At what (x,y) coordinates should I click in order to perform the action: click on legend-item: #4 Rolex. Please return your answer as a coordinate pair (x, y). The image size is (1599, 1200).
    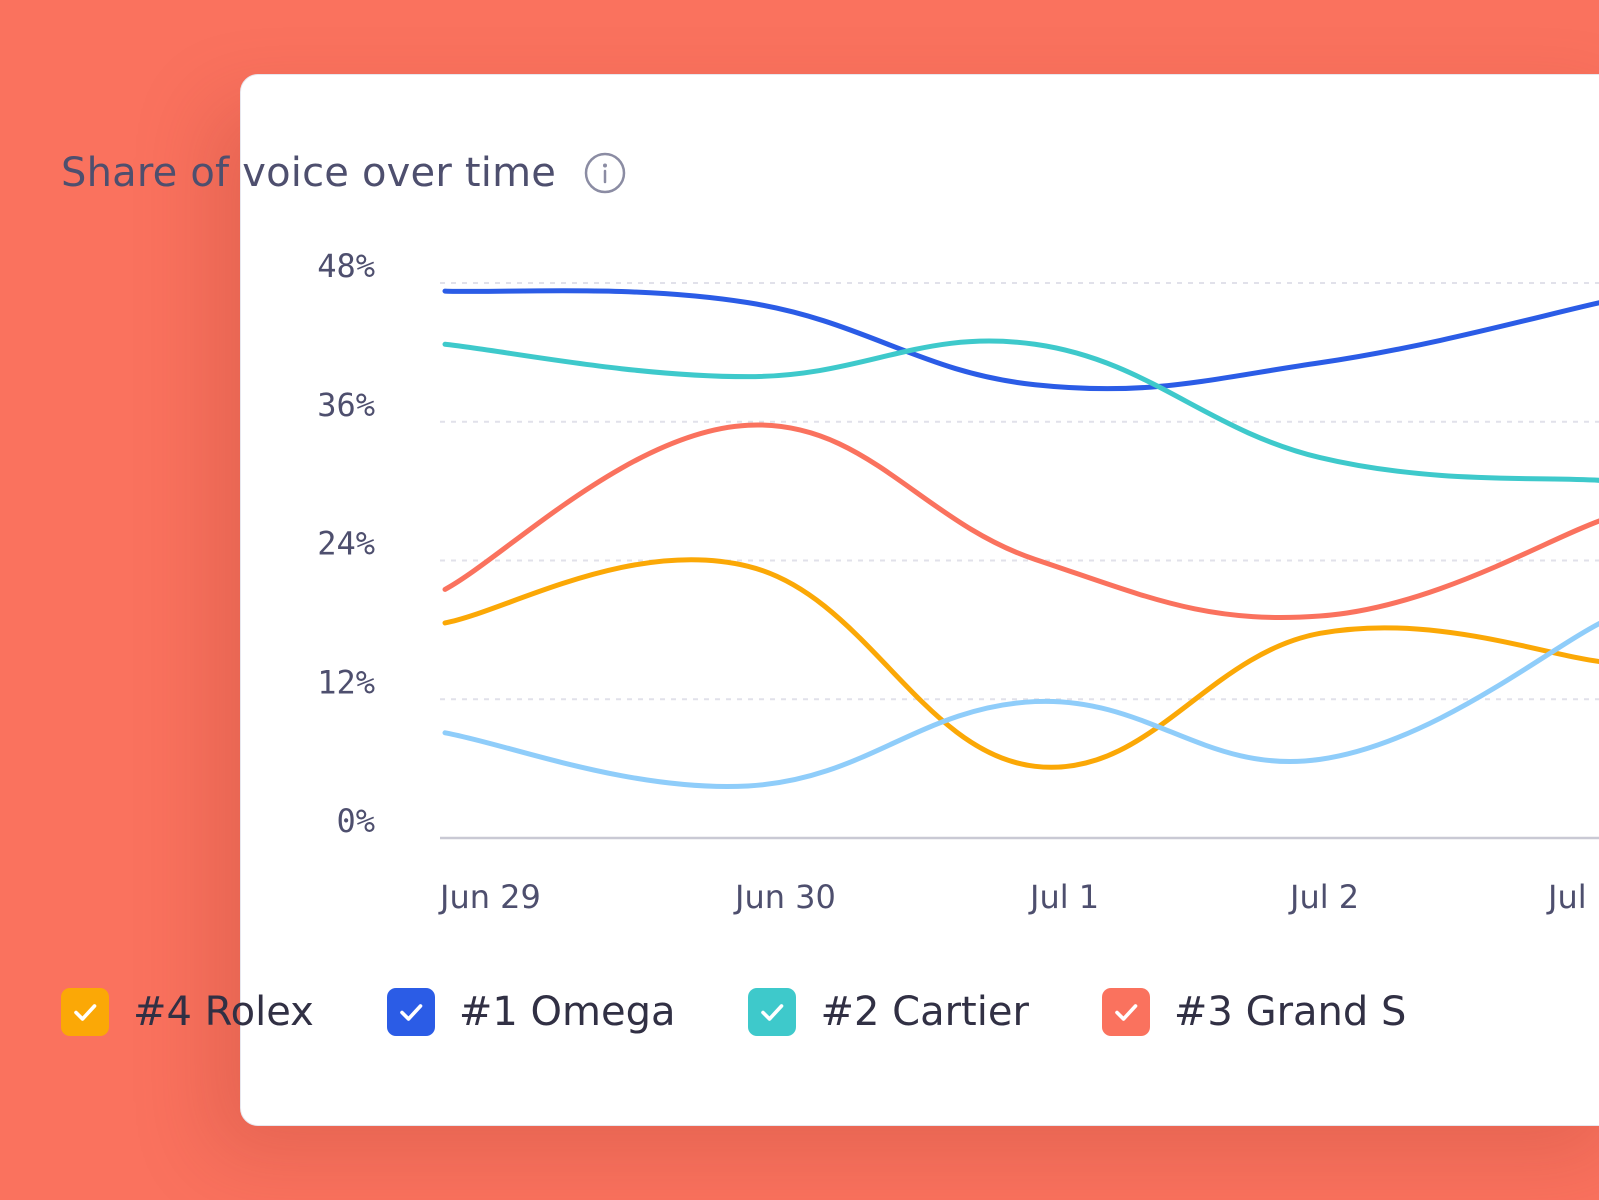
    Looking at the image, I should click on (187, 1012).